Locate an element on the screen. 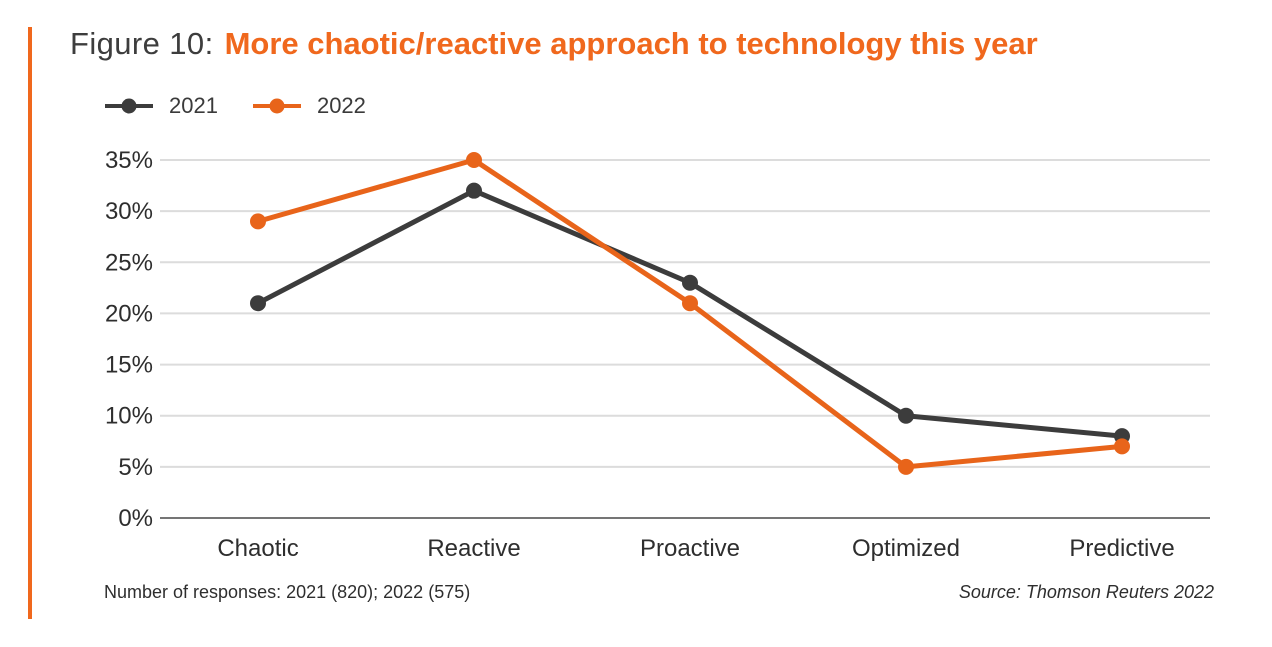  y-tick-label: 30% is located at coordinates (129, 211).